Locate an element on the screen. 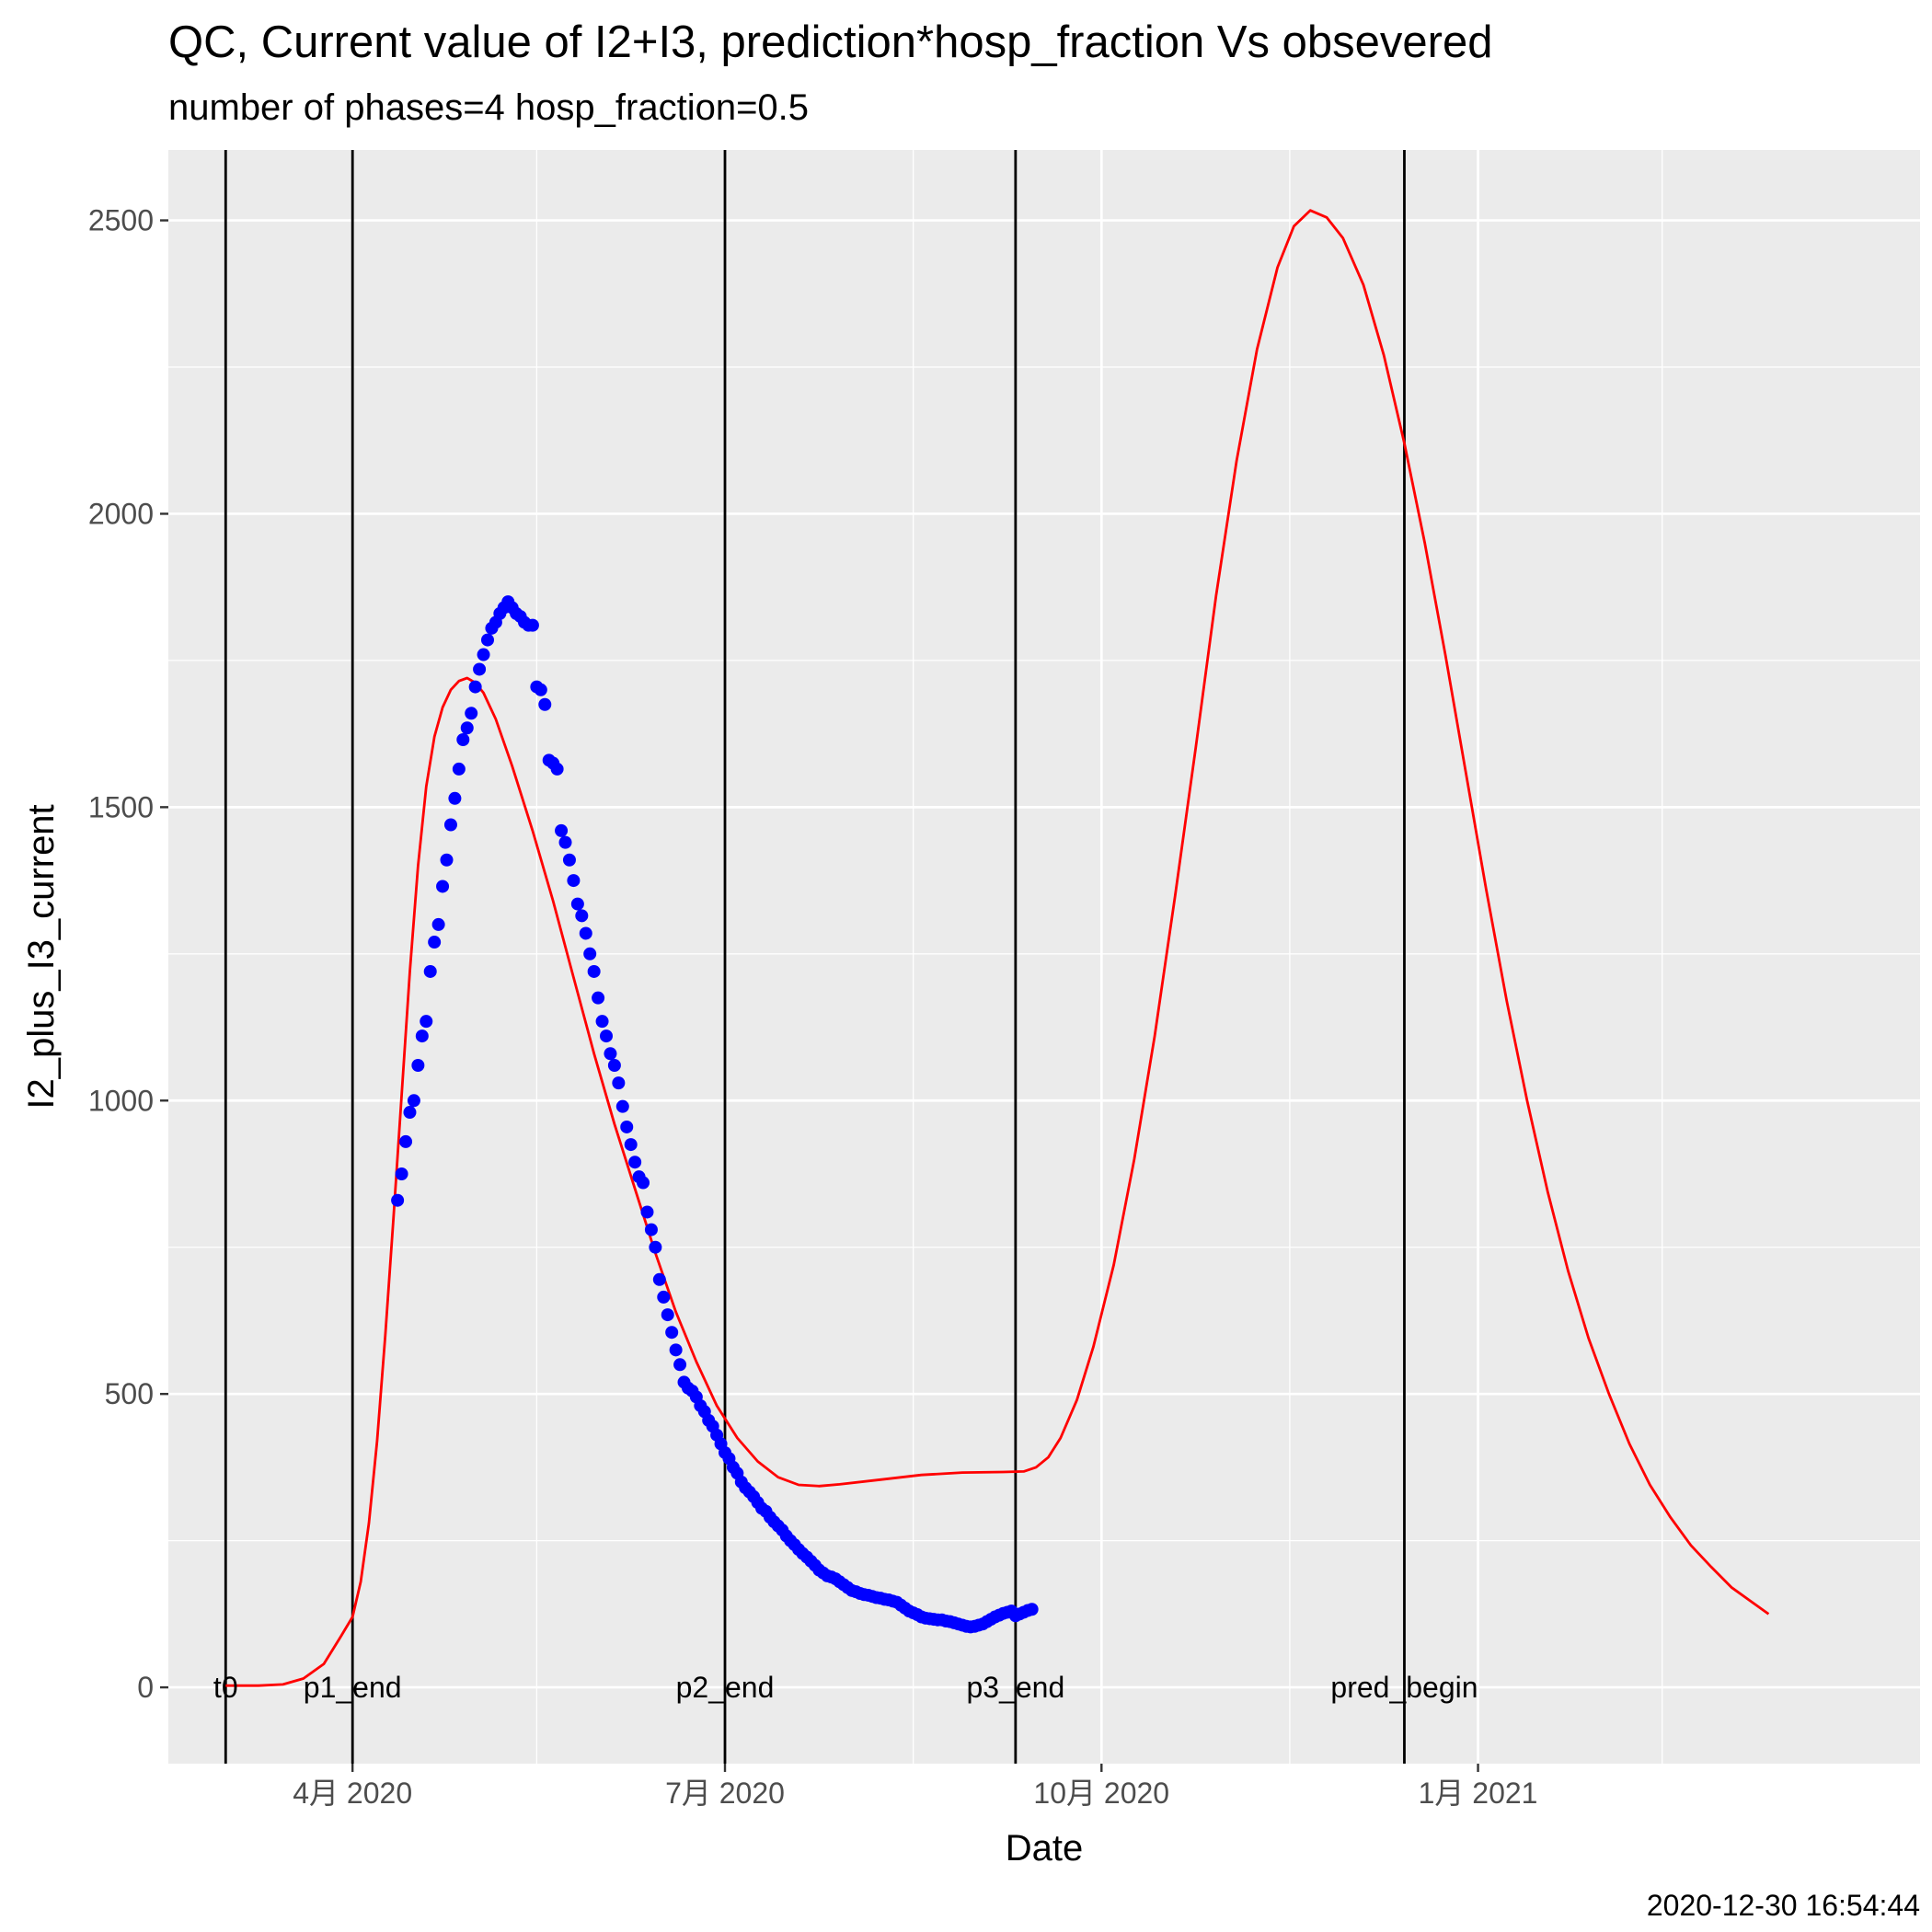  chart-subtitle: number of phases=4 hosp_fraction=0.5 is located at coordinates (488, 107).